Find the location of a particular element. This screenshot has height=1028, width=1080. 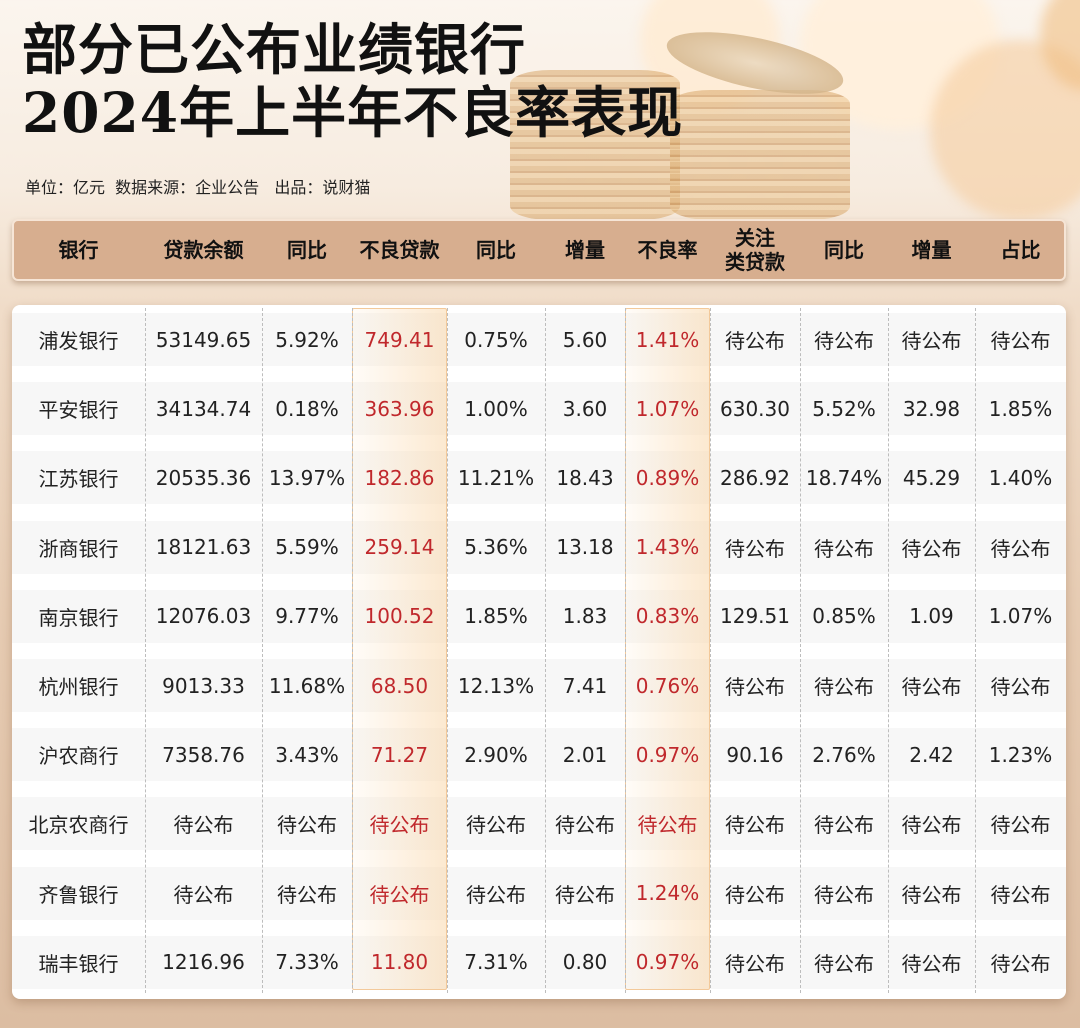

table-cell: 5.92% is located at coordinates (307, 339).